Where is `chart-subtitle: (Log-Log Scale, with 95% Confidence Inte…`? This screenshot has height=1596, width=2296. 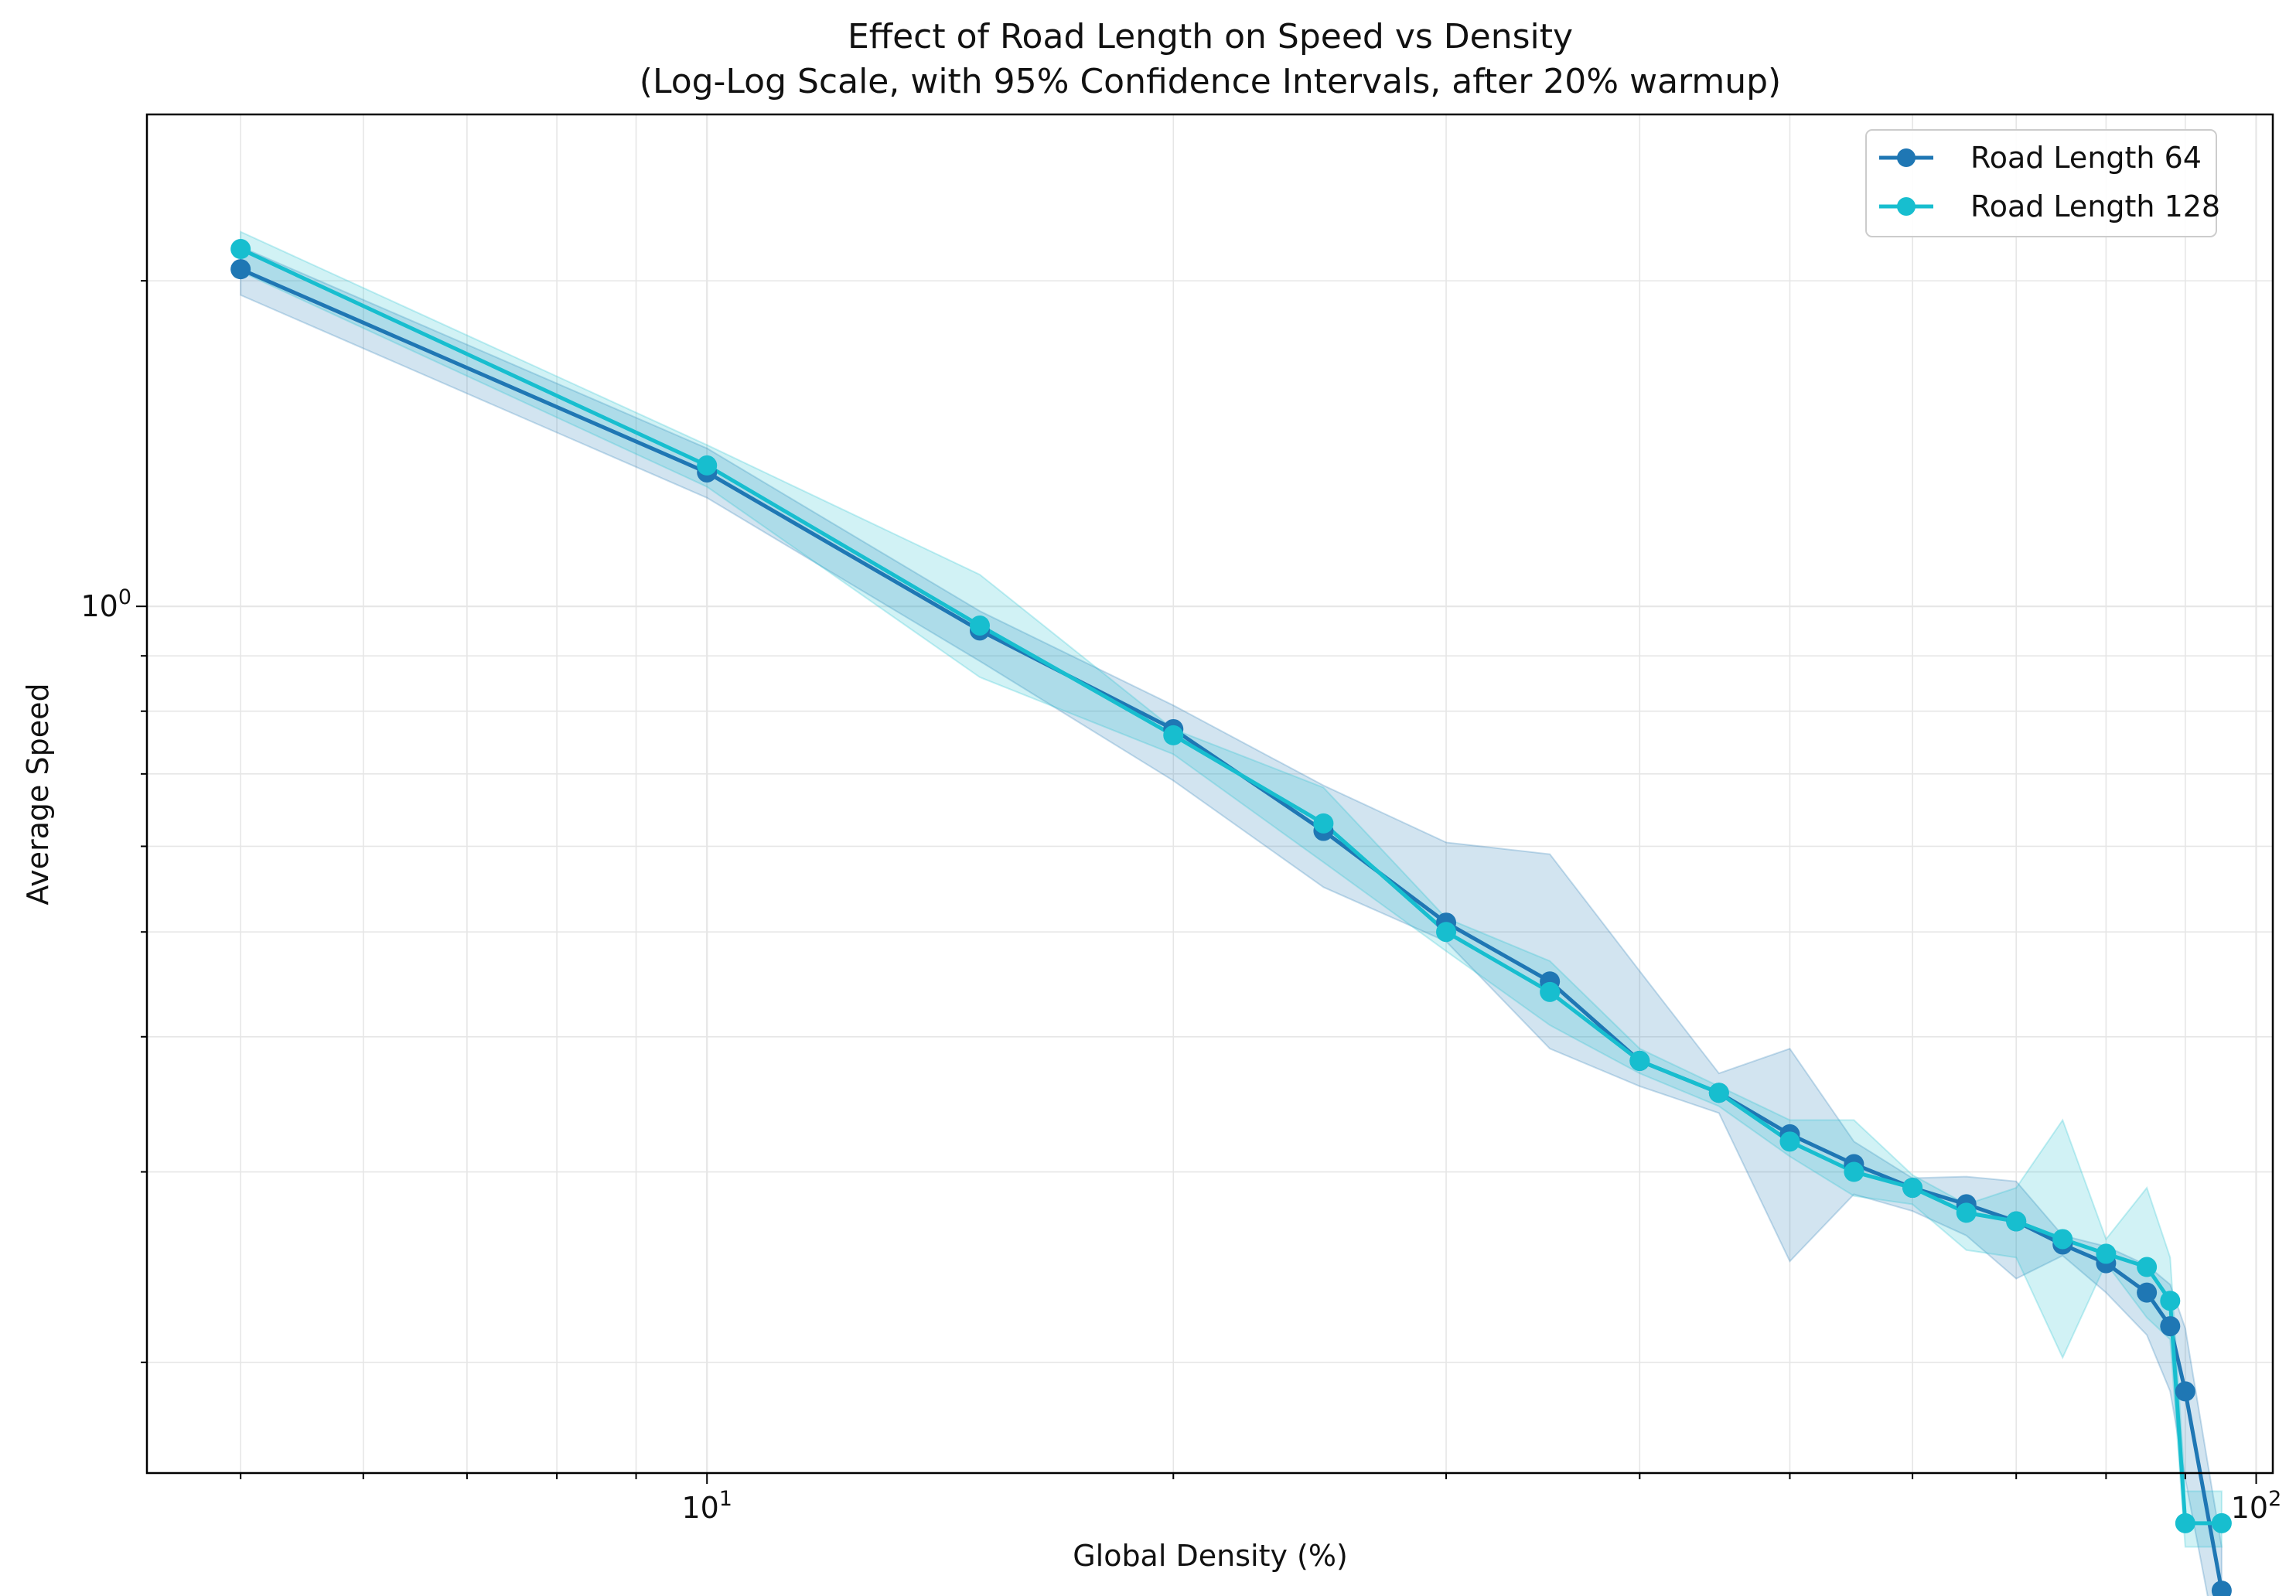 chart-subtitle: (Log-Log Scale, with 95% Confidence Inte… is located at coordinates (1210, 81).